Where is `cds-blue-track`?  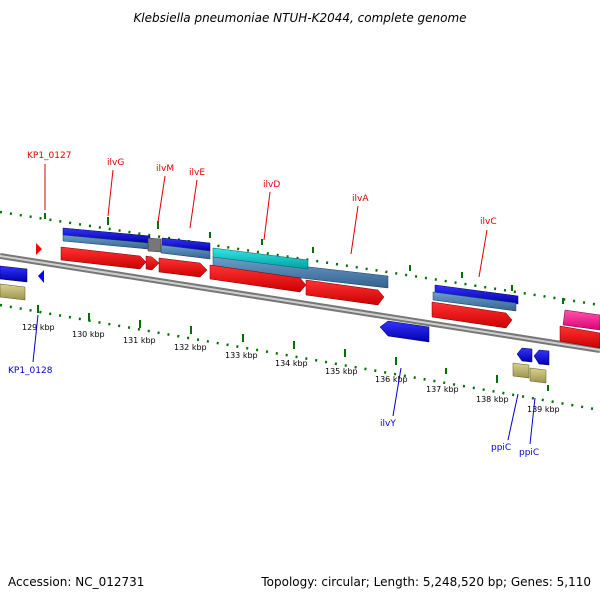 cds-blue-track is located at coordinates (290, 266).